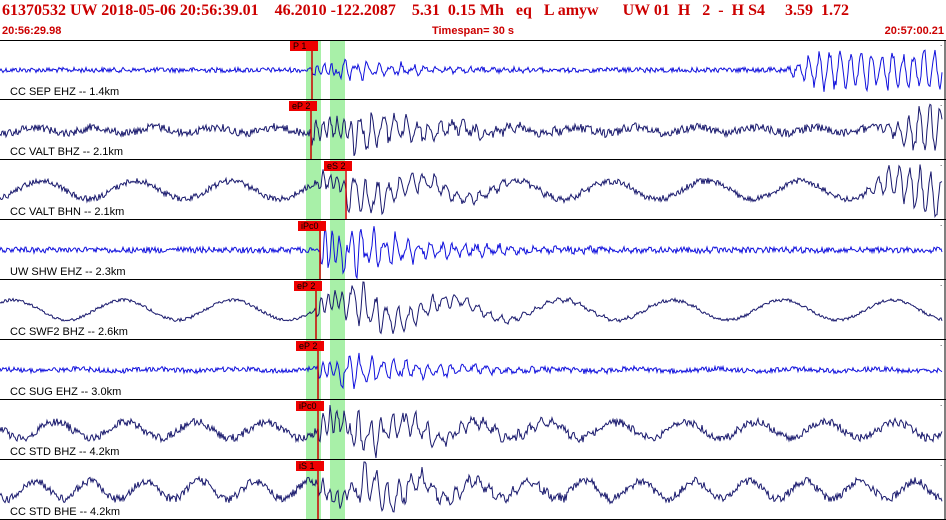  I want to click on timespan: Timespan= 30 s, so click(473, 31).